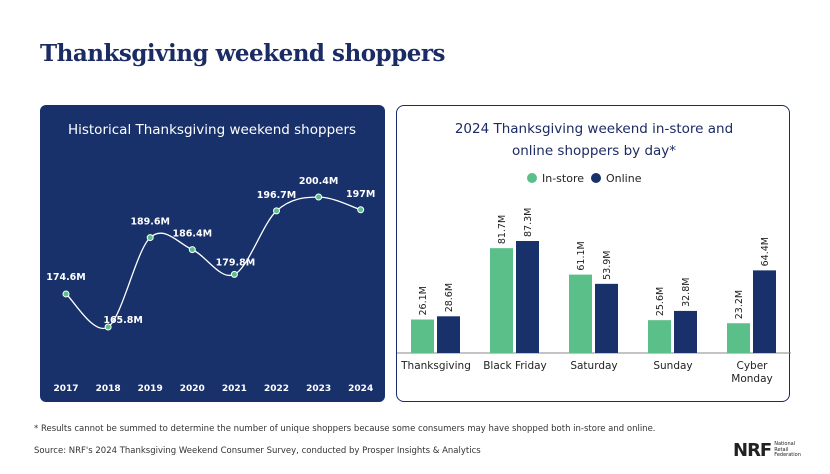  Describe the element at coordinates (435, 366) in the screenshot. I see `x-tick-label: Thanksgiving` at that location.